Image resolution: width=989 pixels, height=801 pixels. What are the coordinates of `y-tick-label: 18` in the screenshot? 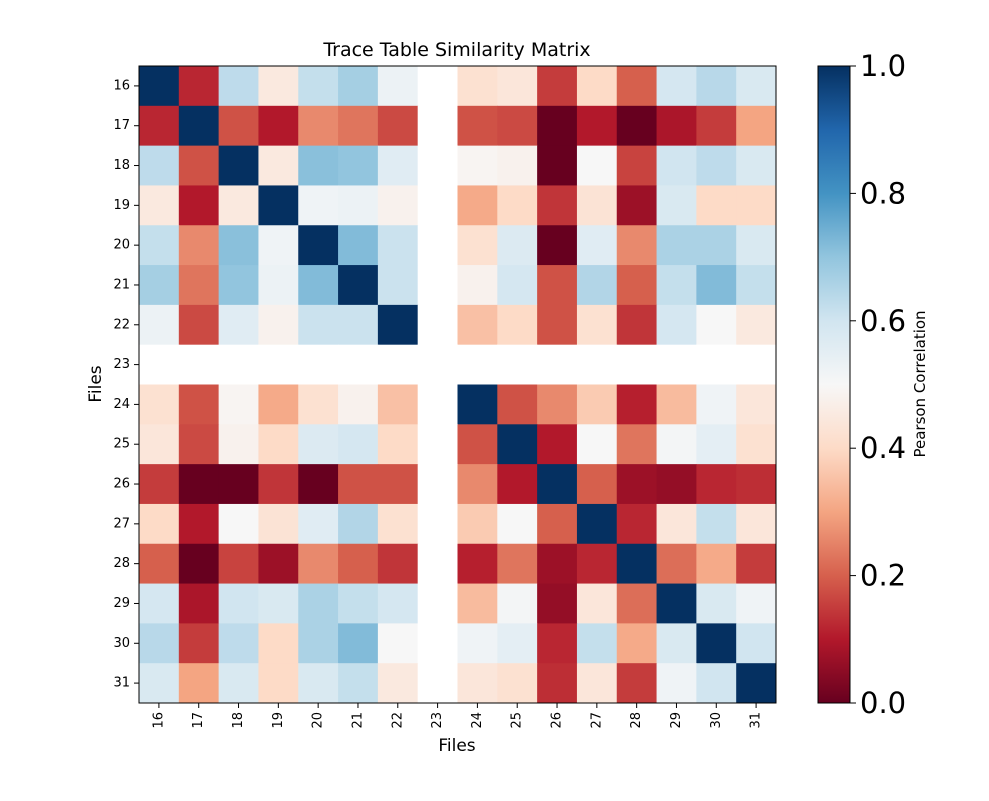 It's located at (121, 165).